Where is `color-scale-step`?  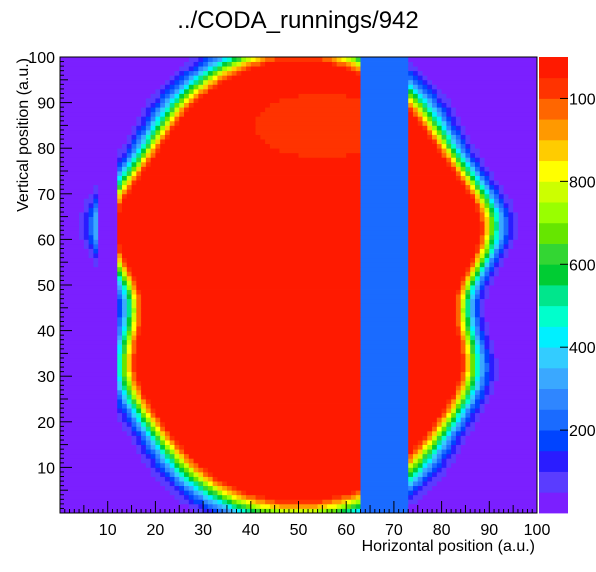
color-scale-step is located at coordinates (553, 482).